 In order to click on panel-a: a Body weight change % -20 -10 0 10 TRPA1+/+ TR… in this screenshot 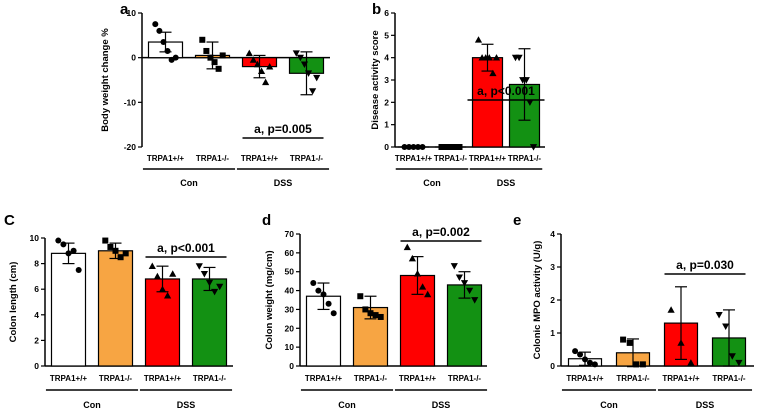, I will do `click(215, 94)`.